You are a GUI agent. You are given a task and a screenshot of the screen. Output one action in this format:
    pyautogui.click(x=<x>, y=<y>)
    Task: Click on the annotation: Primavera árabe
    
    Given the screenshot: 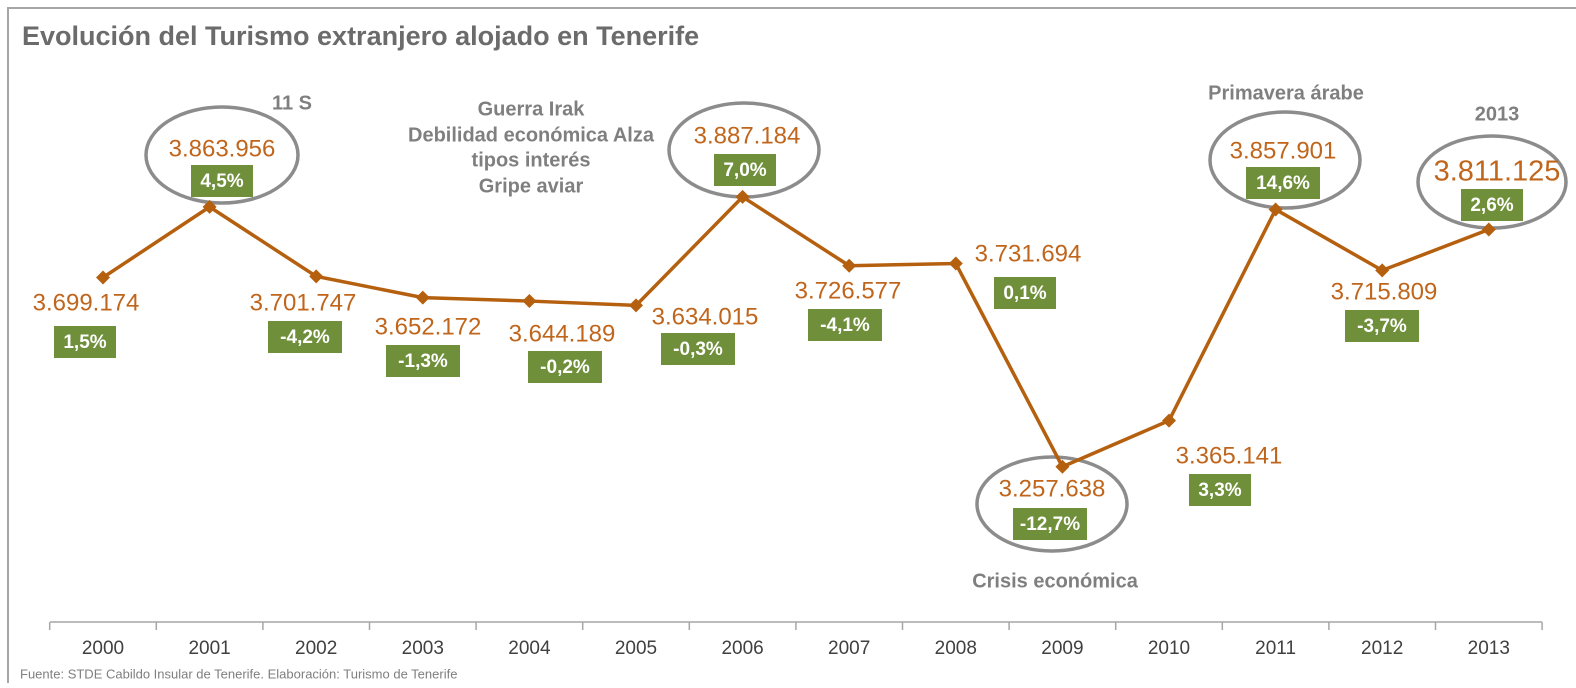 What is the action you would take?
    pyautogui.click(x=1286, y=93)
    